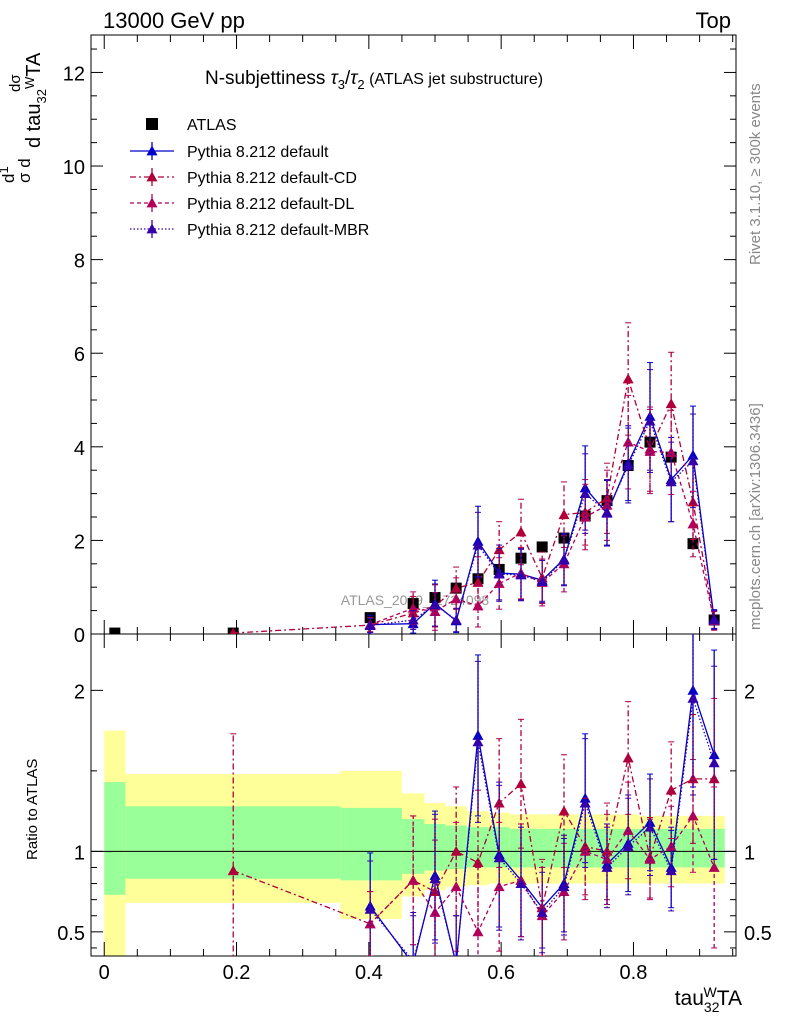 This screenshot has height=1024, width=786. Describe the element at coordinates (79, 692) in the screenshot. I see `ratio-y-tick-label-left: 2` at that location.